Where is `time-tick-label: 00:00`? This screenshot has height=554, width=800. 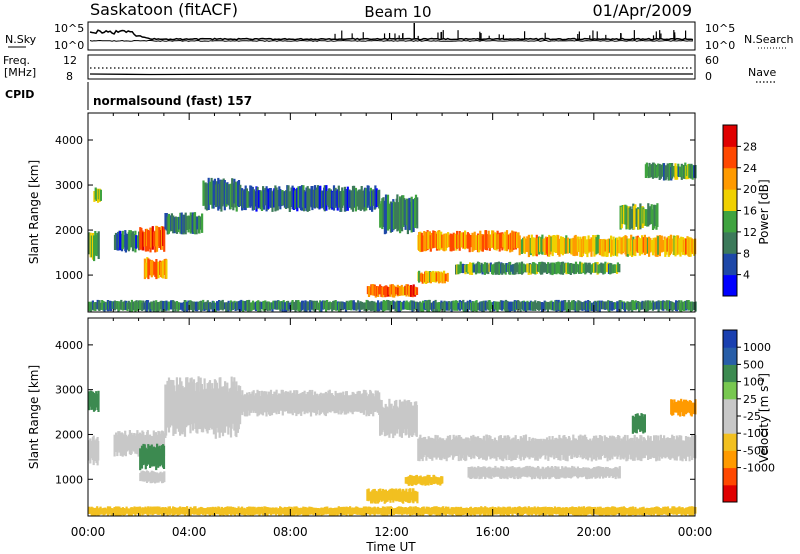
time-tick-label: 00:00 is located at coordinates (88, 532).